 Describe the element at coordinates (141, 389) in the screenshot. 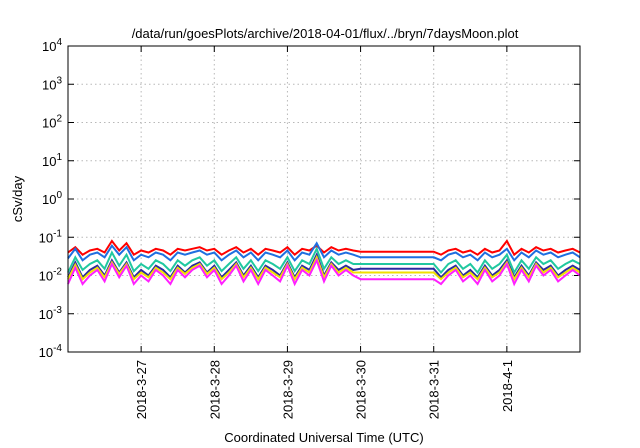

I see `x-tick-label: 2018-3-27` at that location.